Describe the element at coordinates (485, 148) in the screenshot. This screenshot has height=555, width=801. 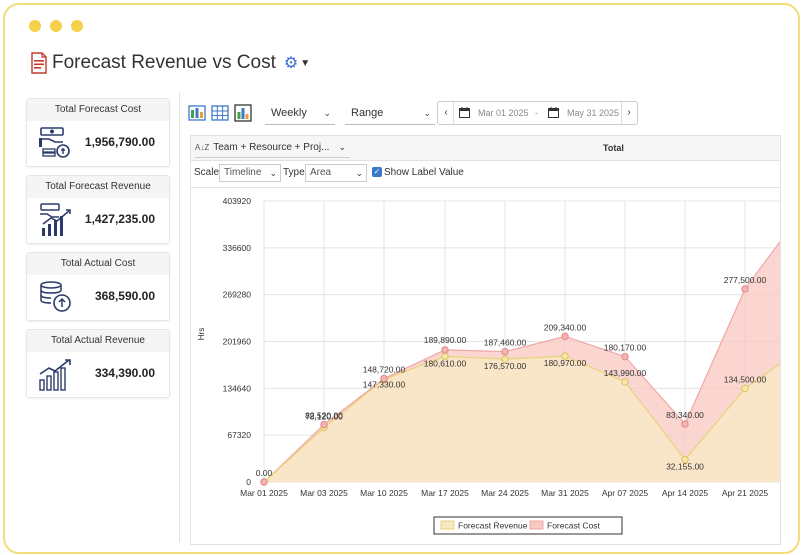
I see `grid-header: A↓Z Team + Resource + Proj... ⌄ Total` at that location.